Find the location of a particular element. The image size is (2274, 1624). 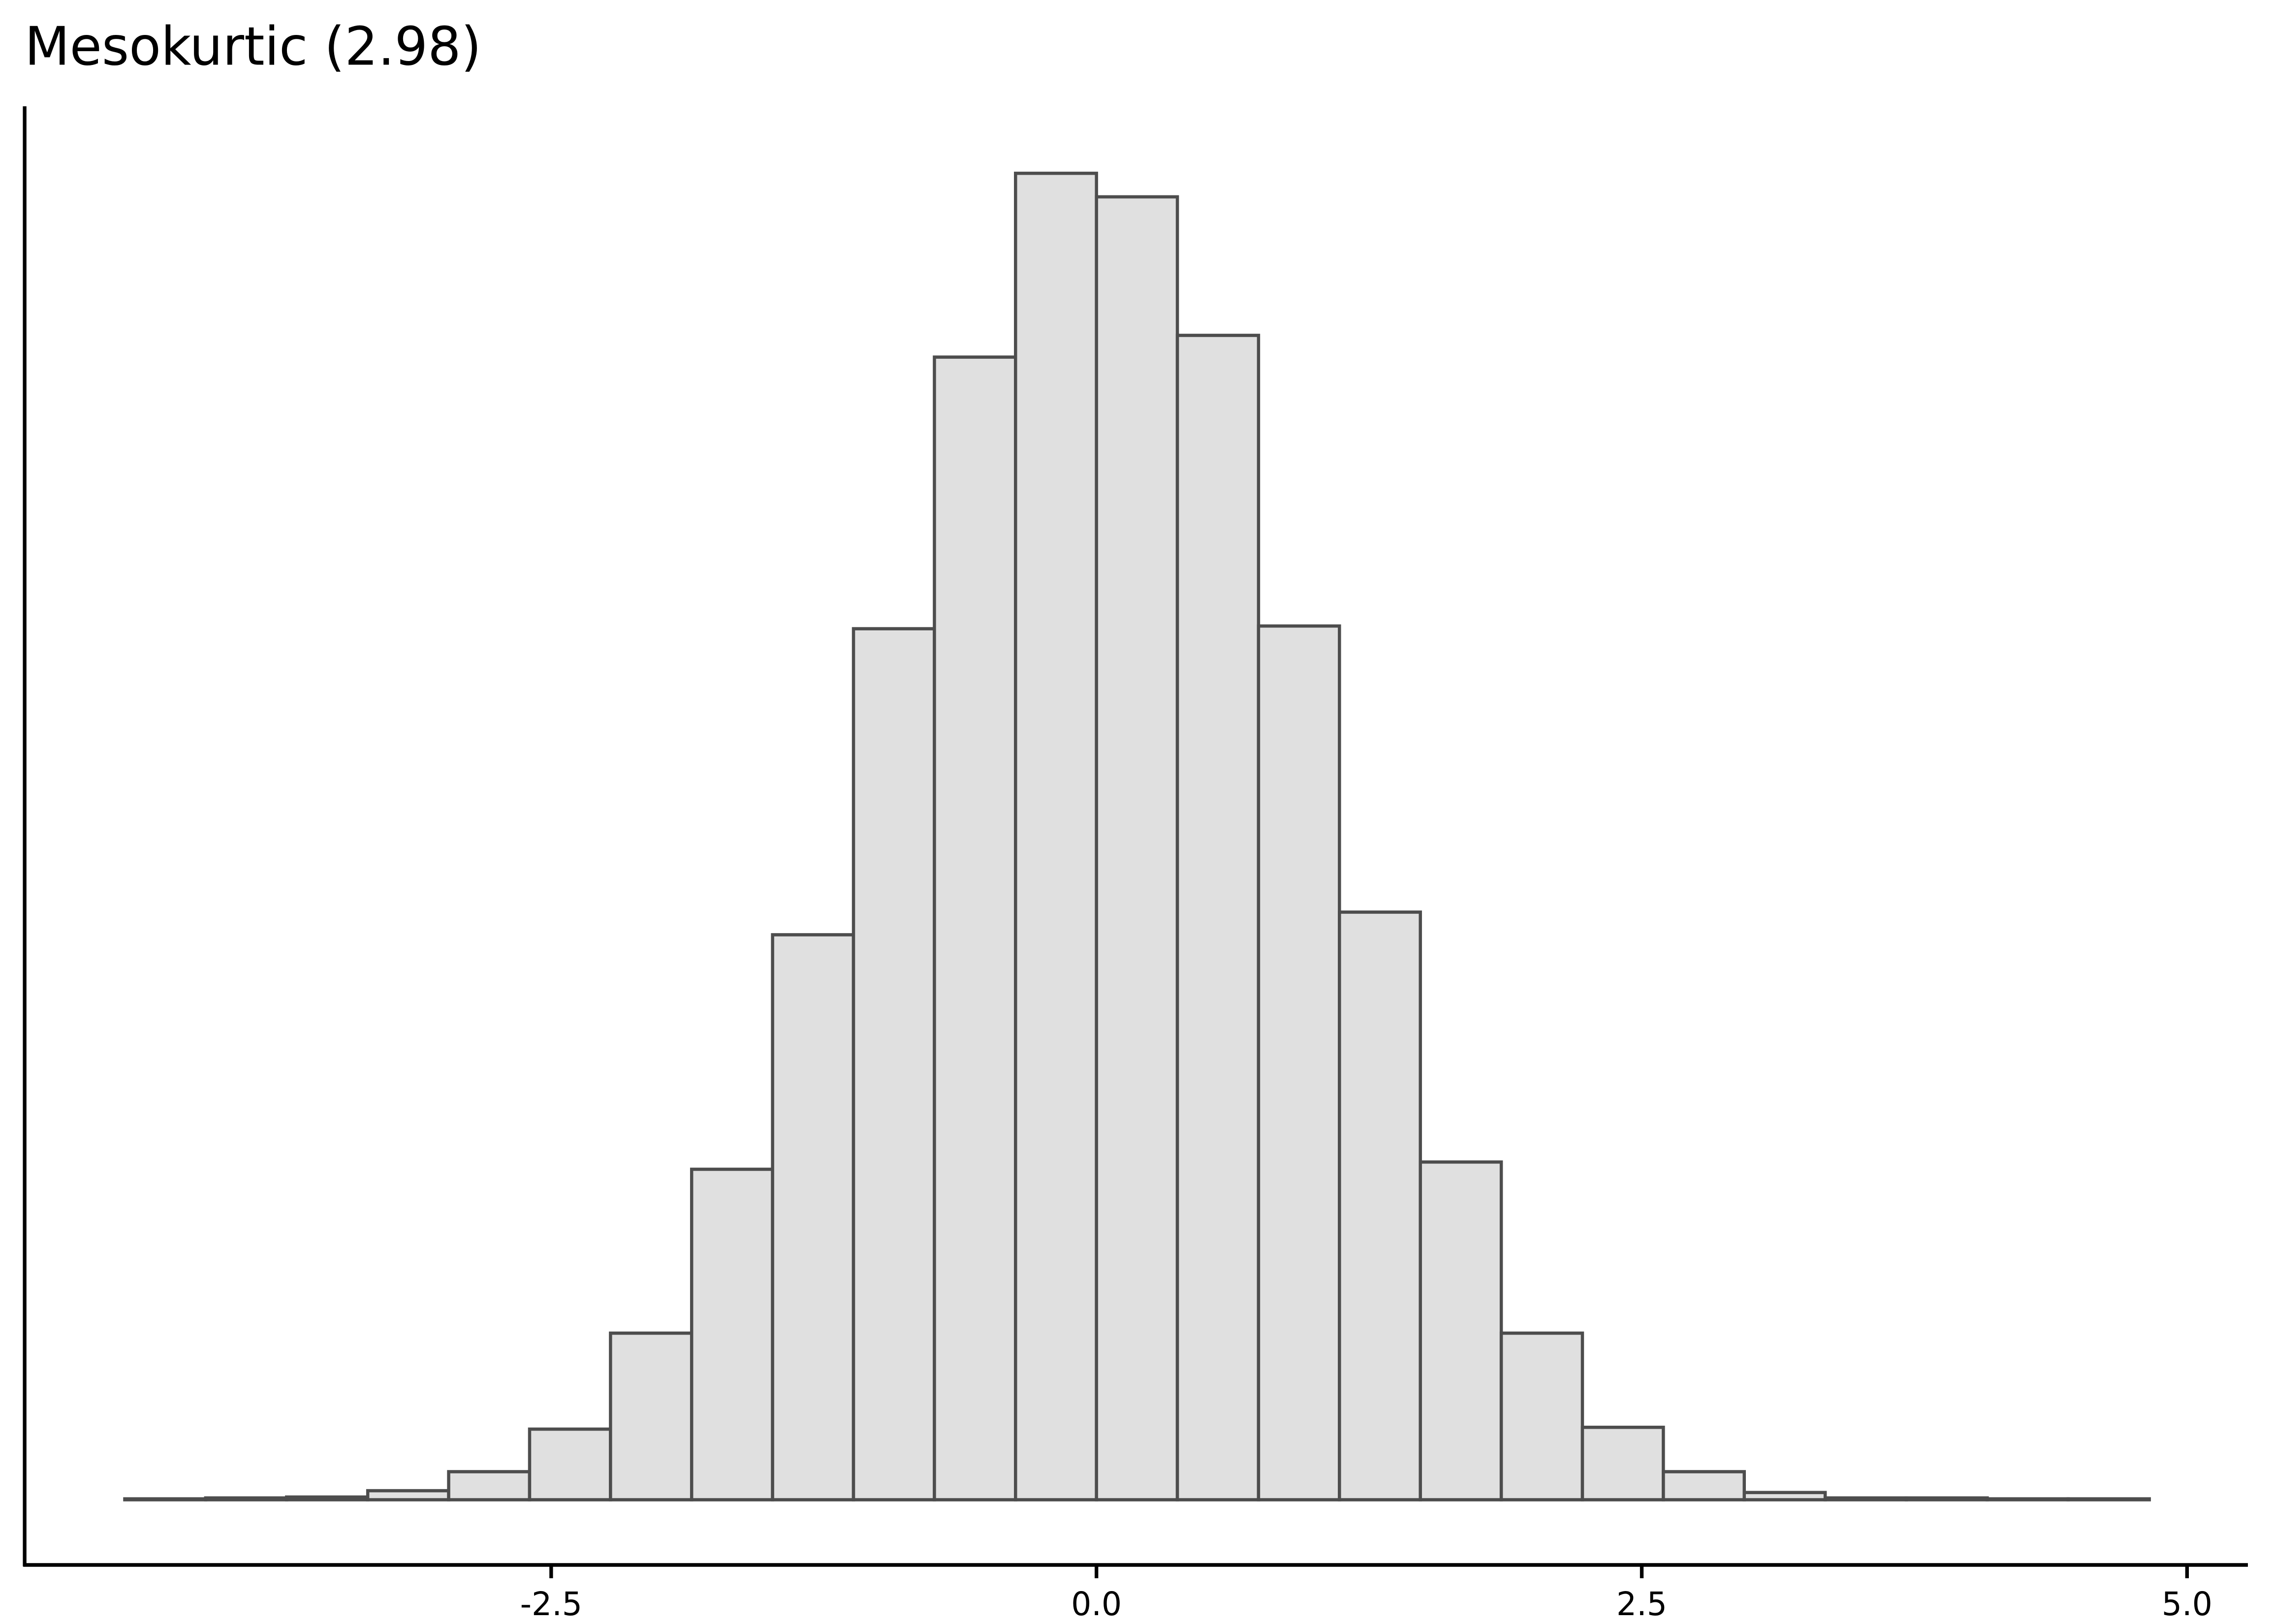

x-tick-label: 2.5 is located at coordinates (1641, 1605).